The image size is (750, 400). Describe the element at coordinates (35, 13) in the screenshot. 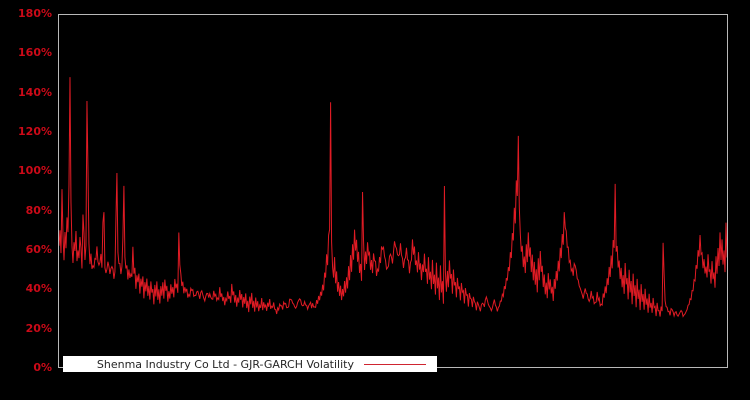

I see `y-axis-tick-label: 180%` at that location.